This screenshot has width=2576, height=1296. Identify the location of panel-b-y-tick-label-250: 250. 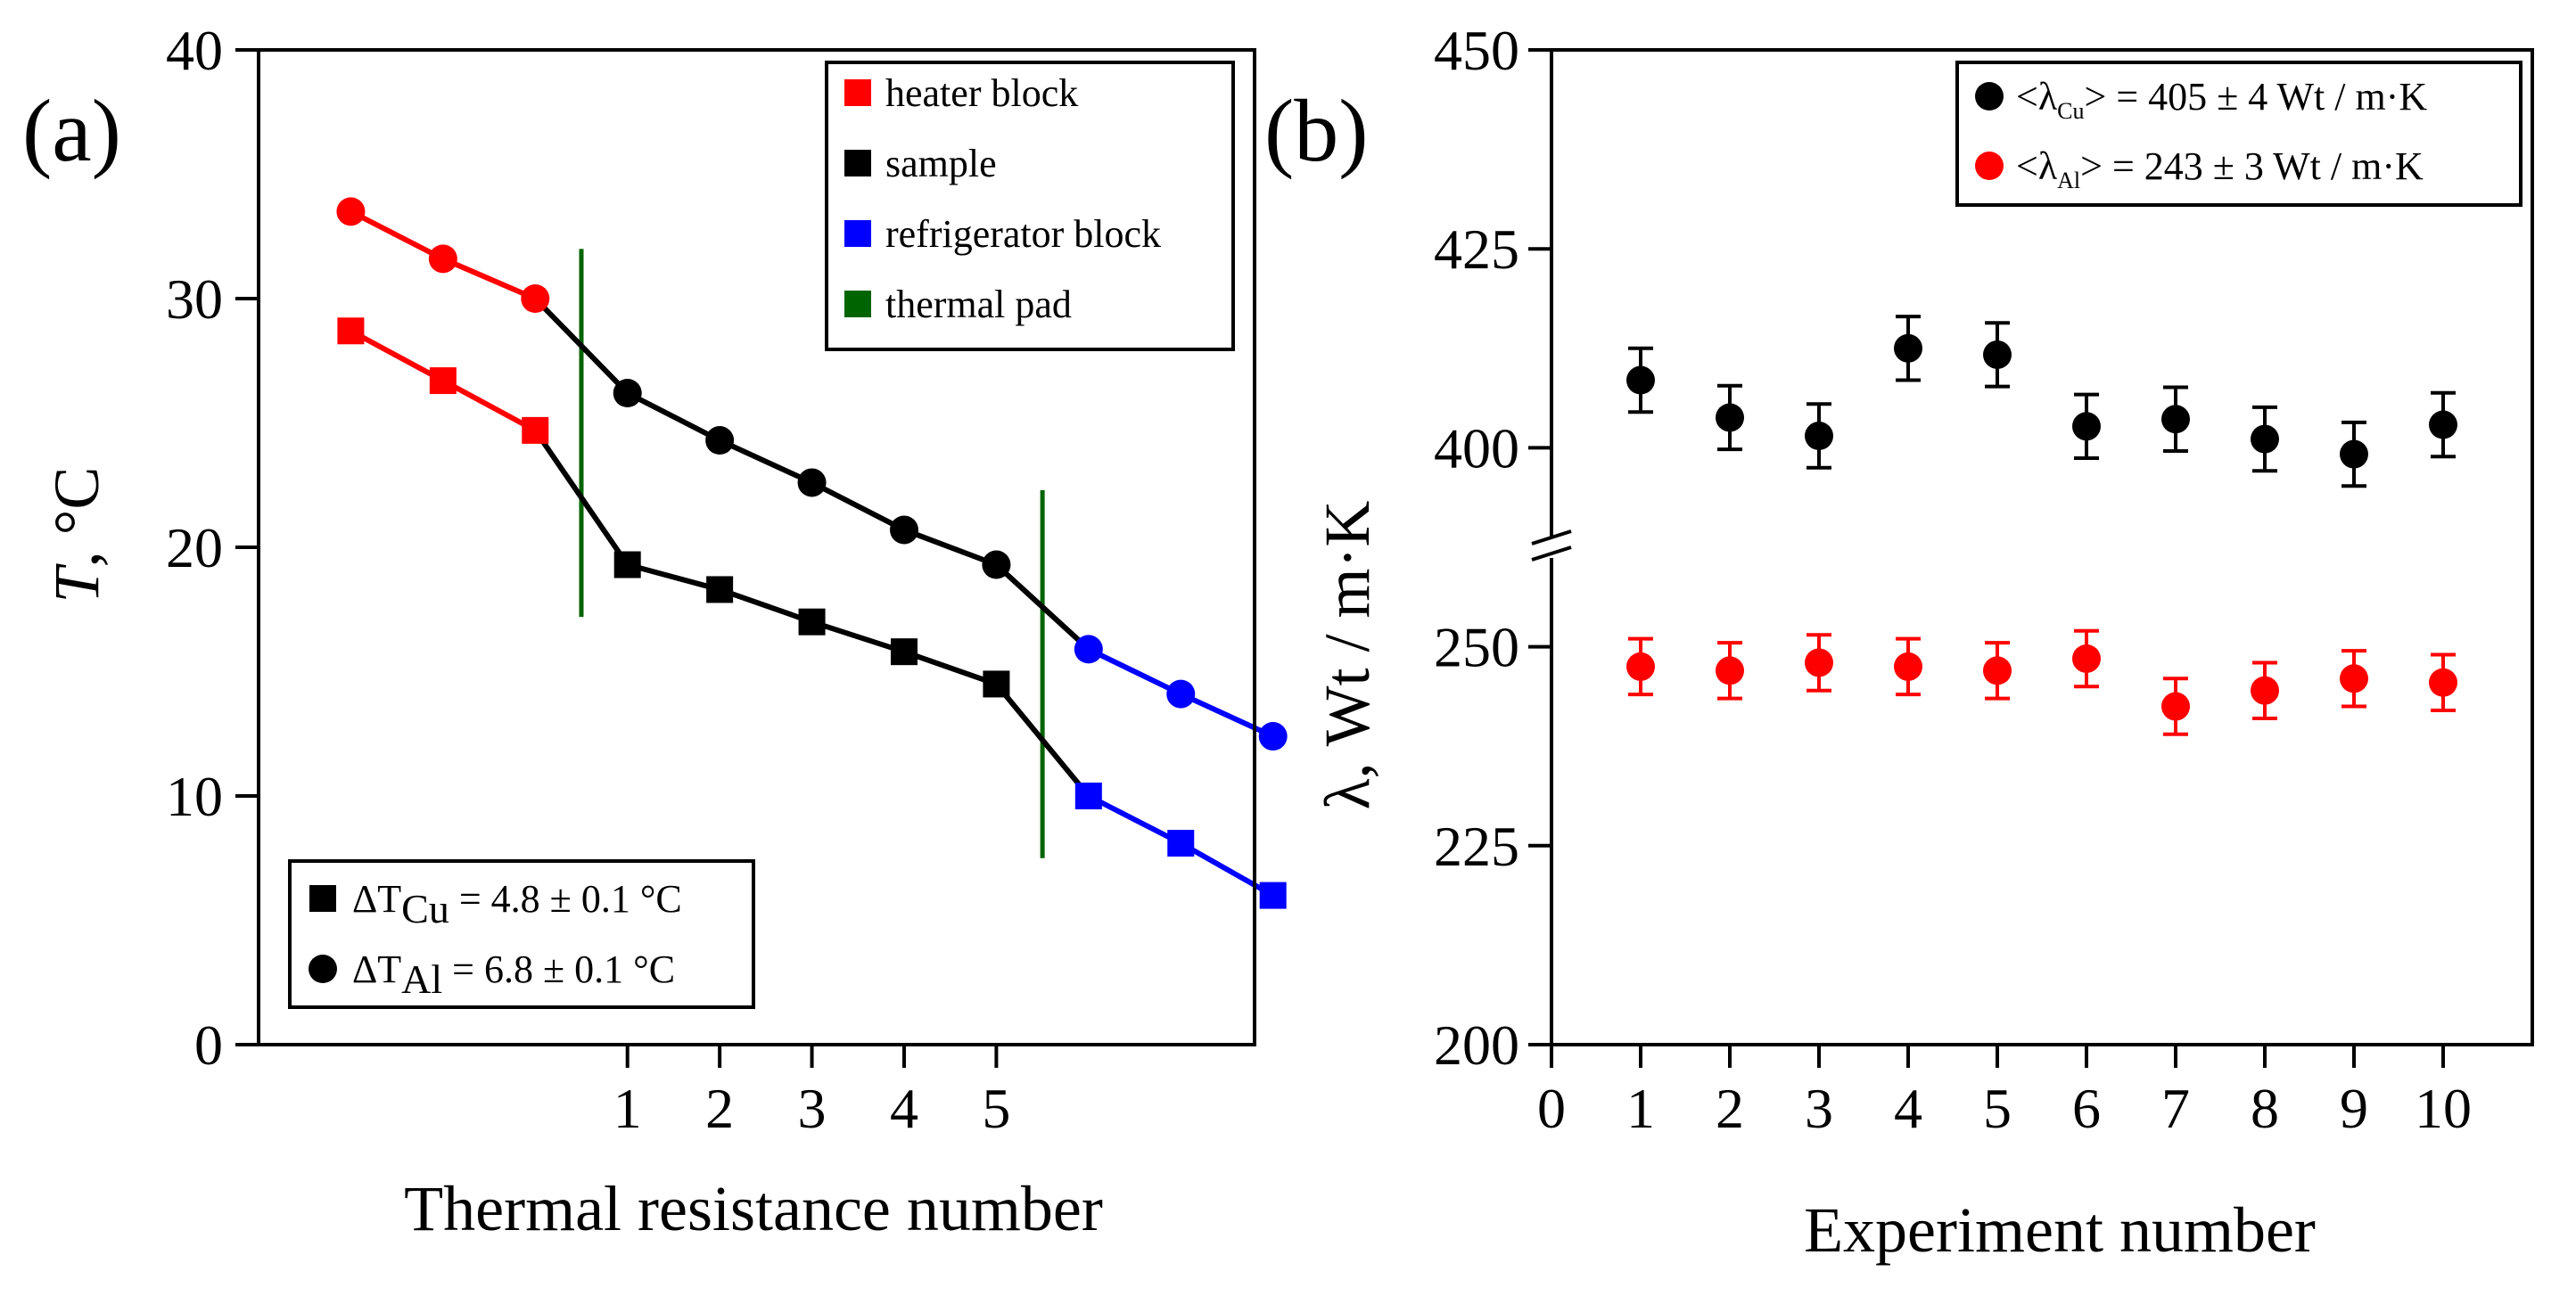
(1476, 647).